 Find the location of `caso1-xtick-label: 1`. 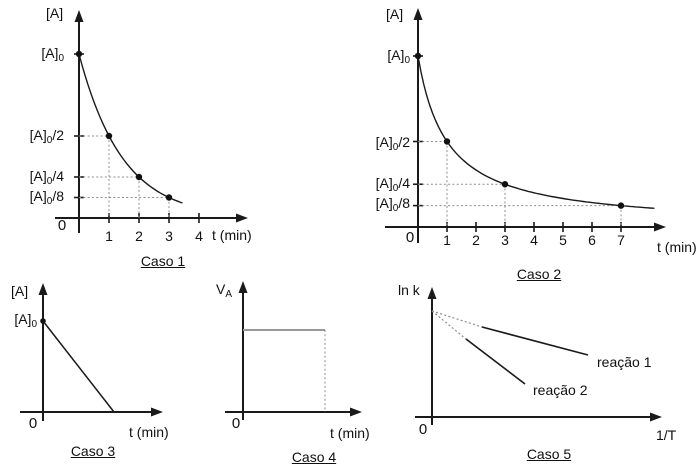

caso1-xtick-label: 1 is located at coordinates (109, 236).